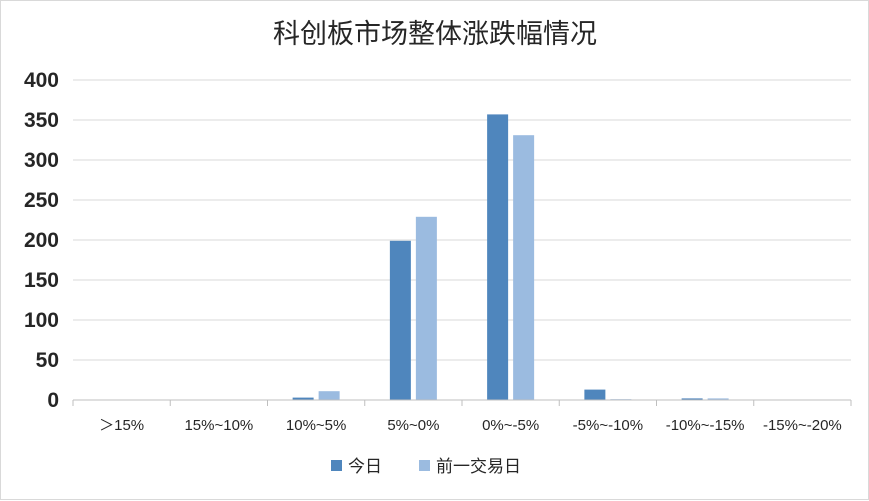  I want to click on x-tick-label: 0%~-5%, so click(510, 425).